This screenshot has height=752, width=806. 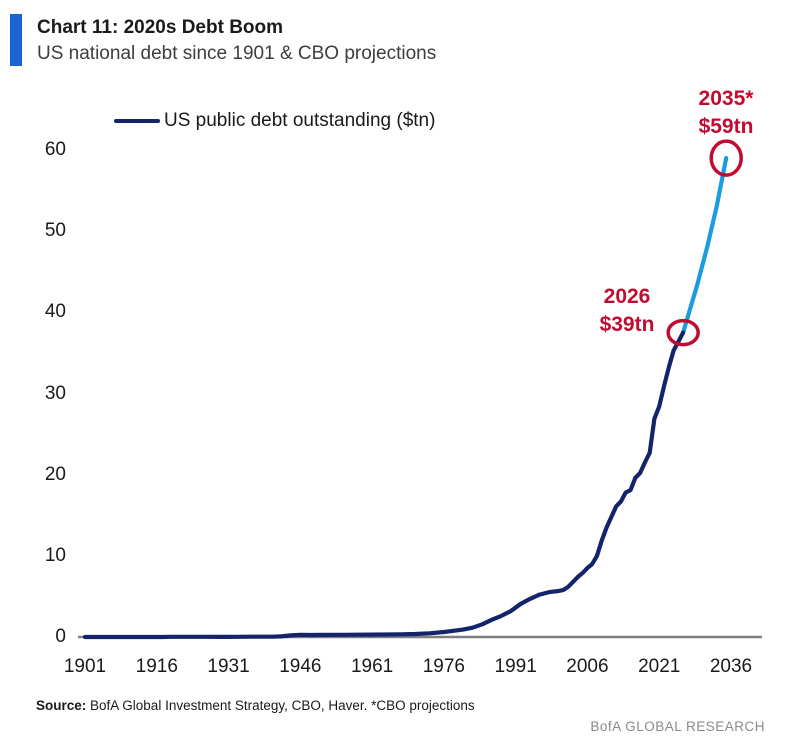 What do you see at coordinates (228, 666) in the screenshot?
I see `x-tick-label: 1931` at bounding box center [228, 666].